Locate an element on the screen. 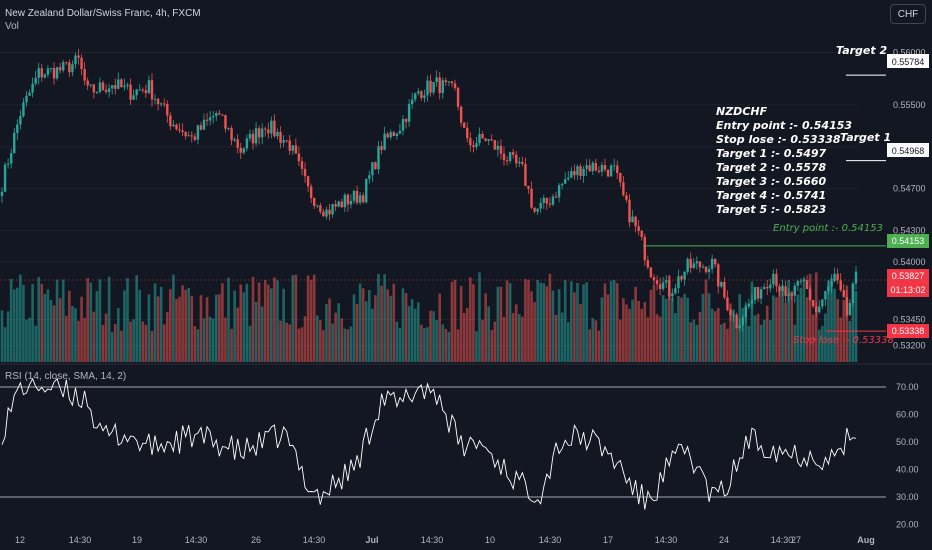 This screenshot has height=550, width=932. stop-price-tag: 0.53338 is located at coordinates (908, 331).